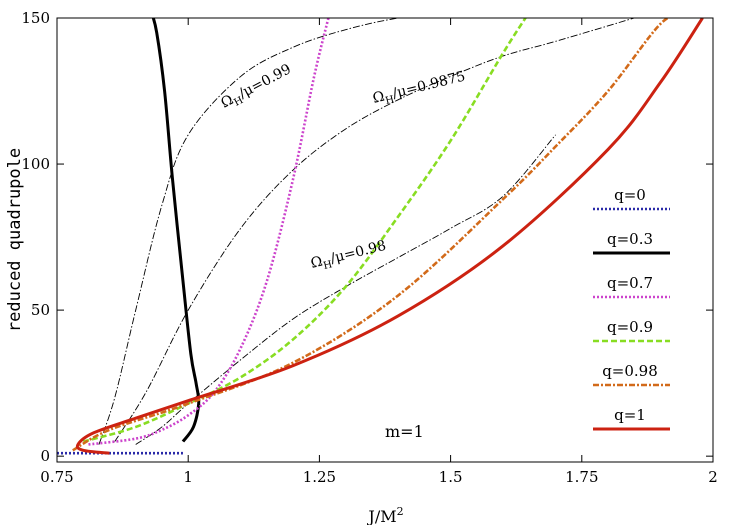 The width and height of the screenshot is (750, 525). What do you see at coordinates (378, 98) in the screenshot?
I see `isoline-label-09875-omega: Ω` at bounding box center [378, 98].